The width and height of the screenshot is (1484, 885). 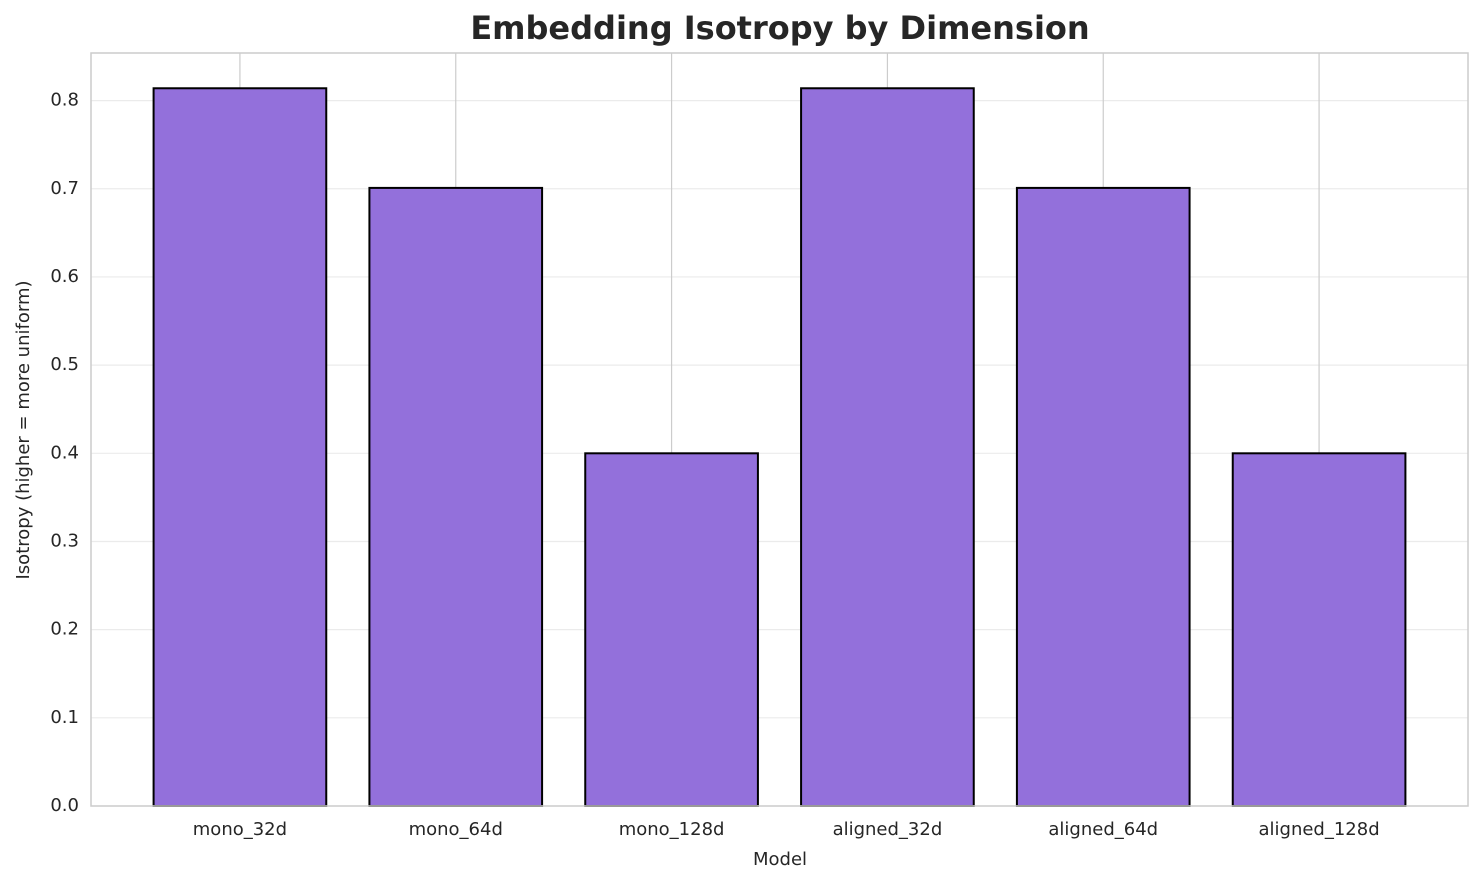 What do you see at coordinates (456, 829) in the screenshot?
I see `x-tick-label: mono_64d` at bounding box center [456, 829].